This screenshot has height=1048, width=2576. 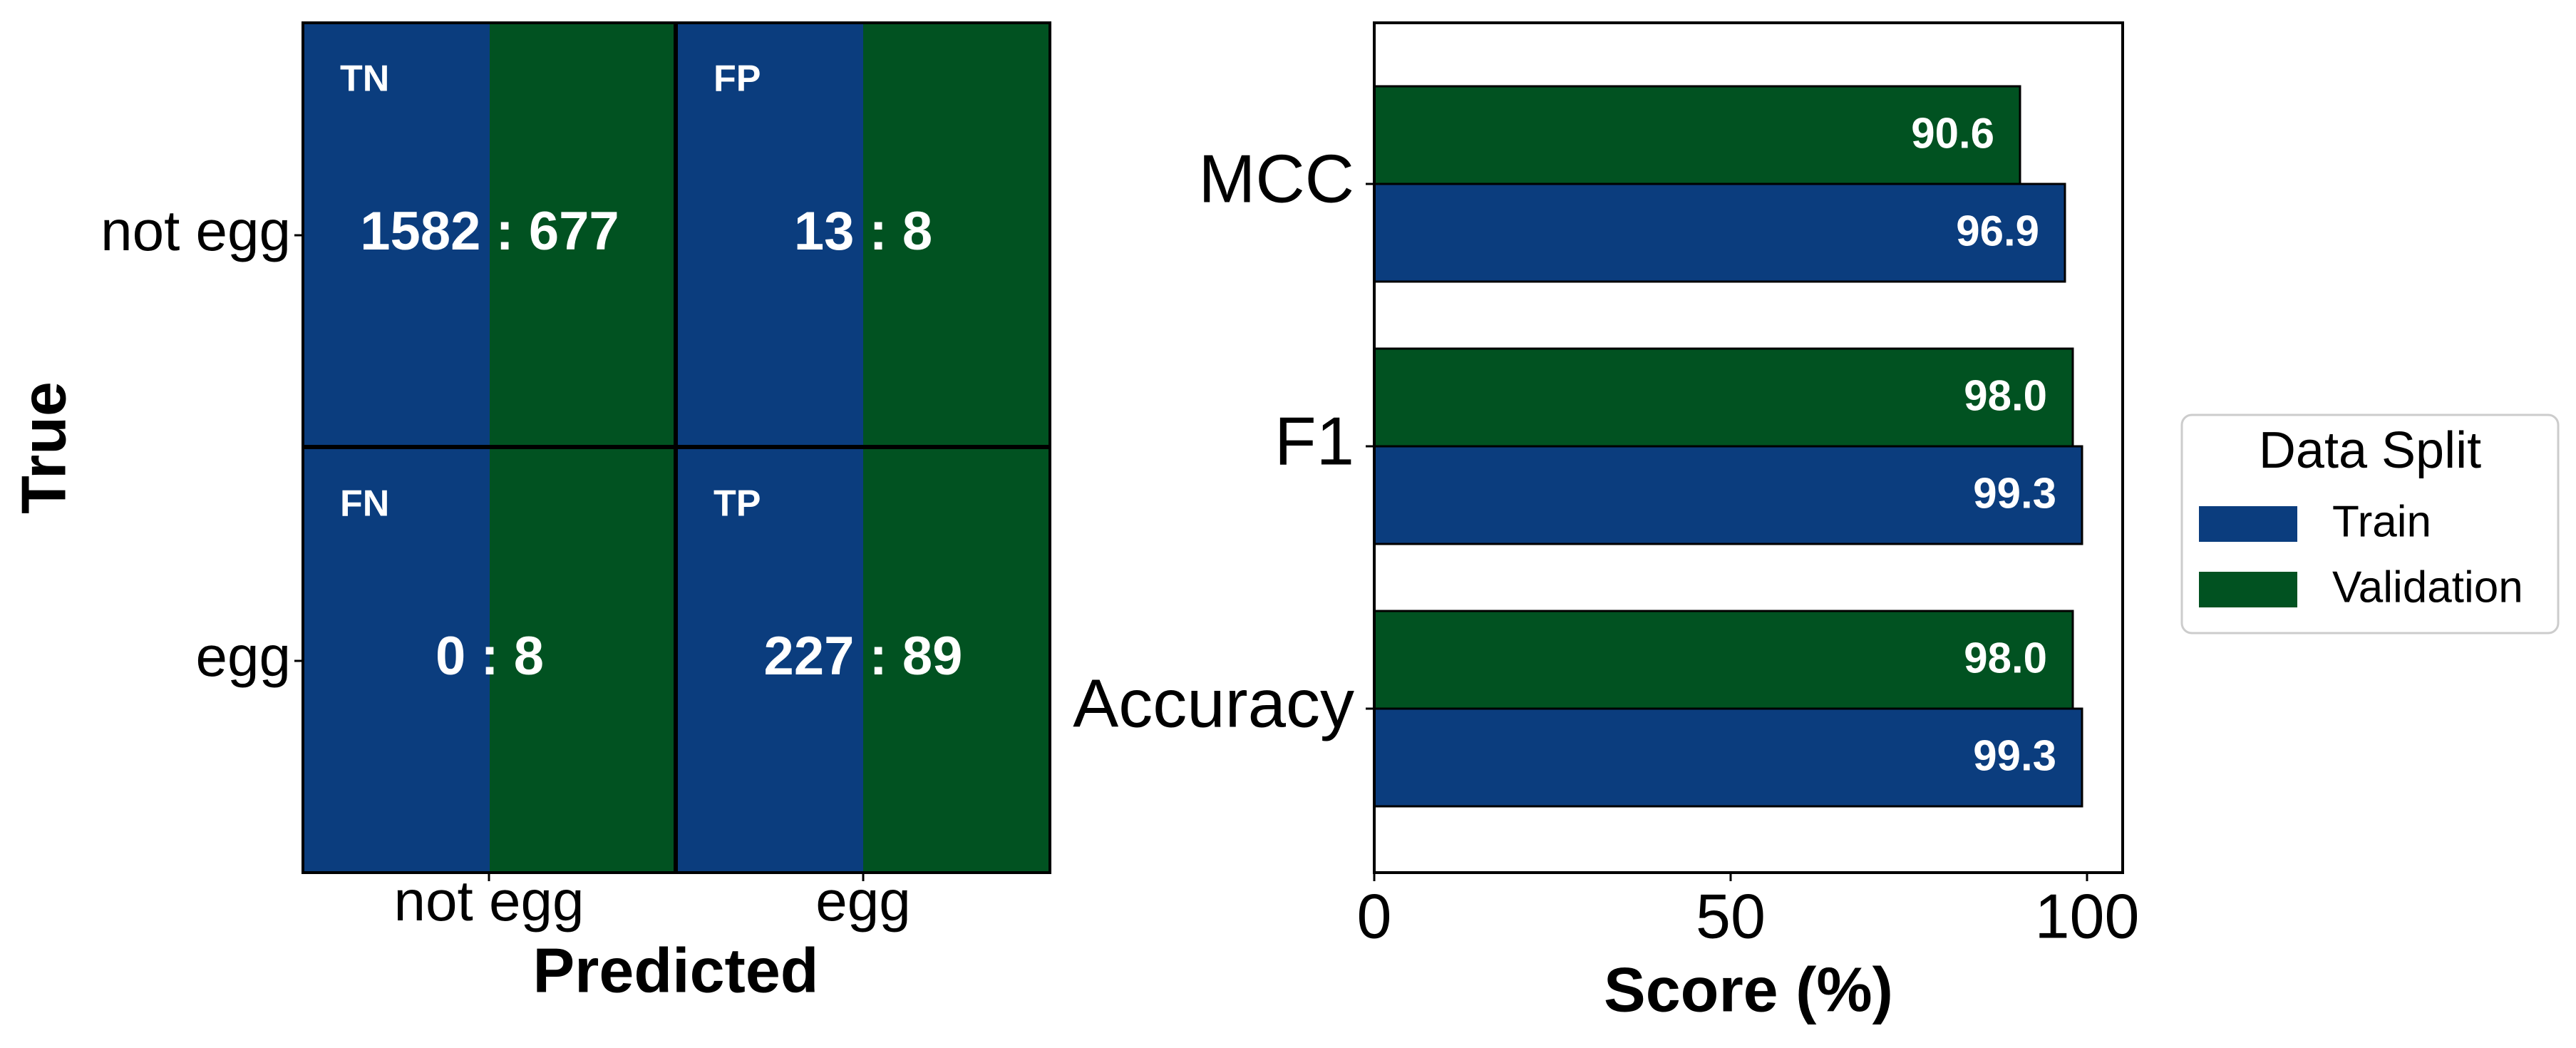 What do you see at coordinates (675, 970) in the screenshot?
I see `cm-xlabel: Predicted` at bounding box center [675, 970].